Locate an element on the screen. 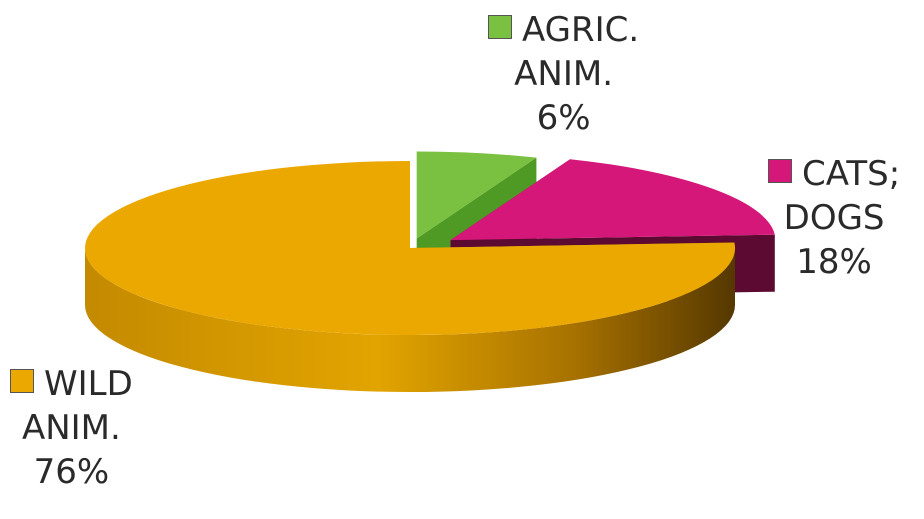 Image resolution: width=924 pixels, height=519 pixels. legend-label-agric-1: AGRIC. is located at coordinates (581, 30).